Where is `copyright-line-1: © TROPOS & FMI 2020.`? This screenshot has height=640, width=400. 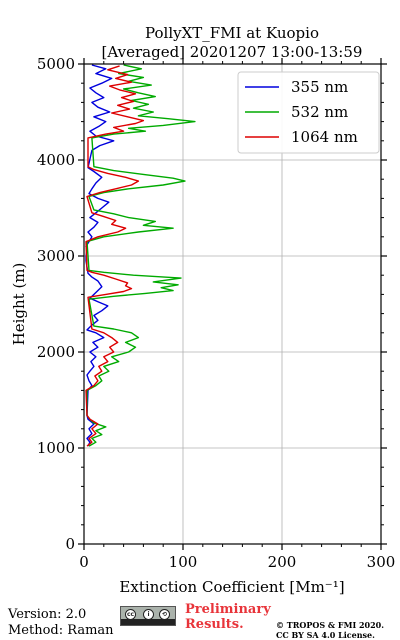 copyright-line-1: © TROPOS & FMI 2020. is located at coordinates (330, 625).